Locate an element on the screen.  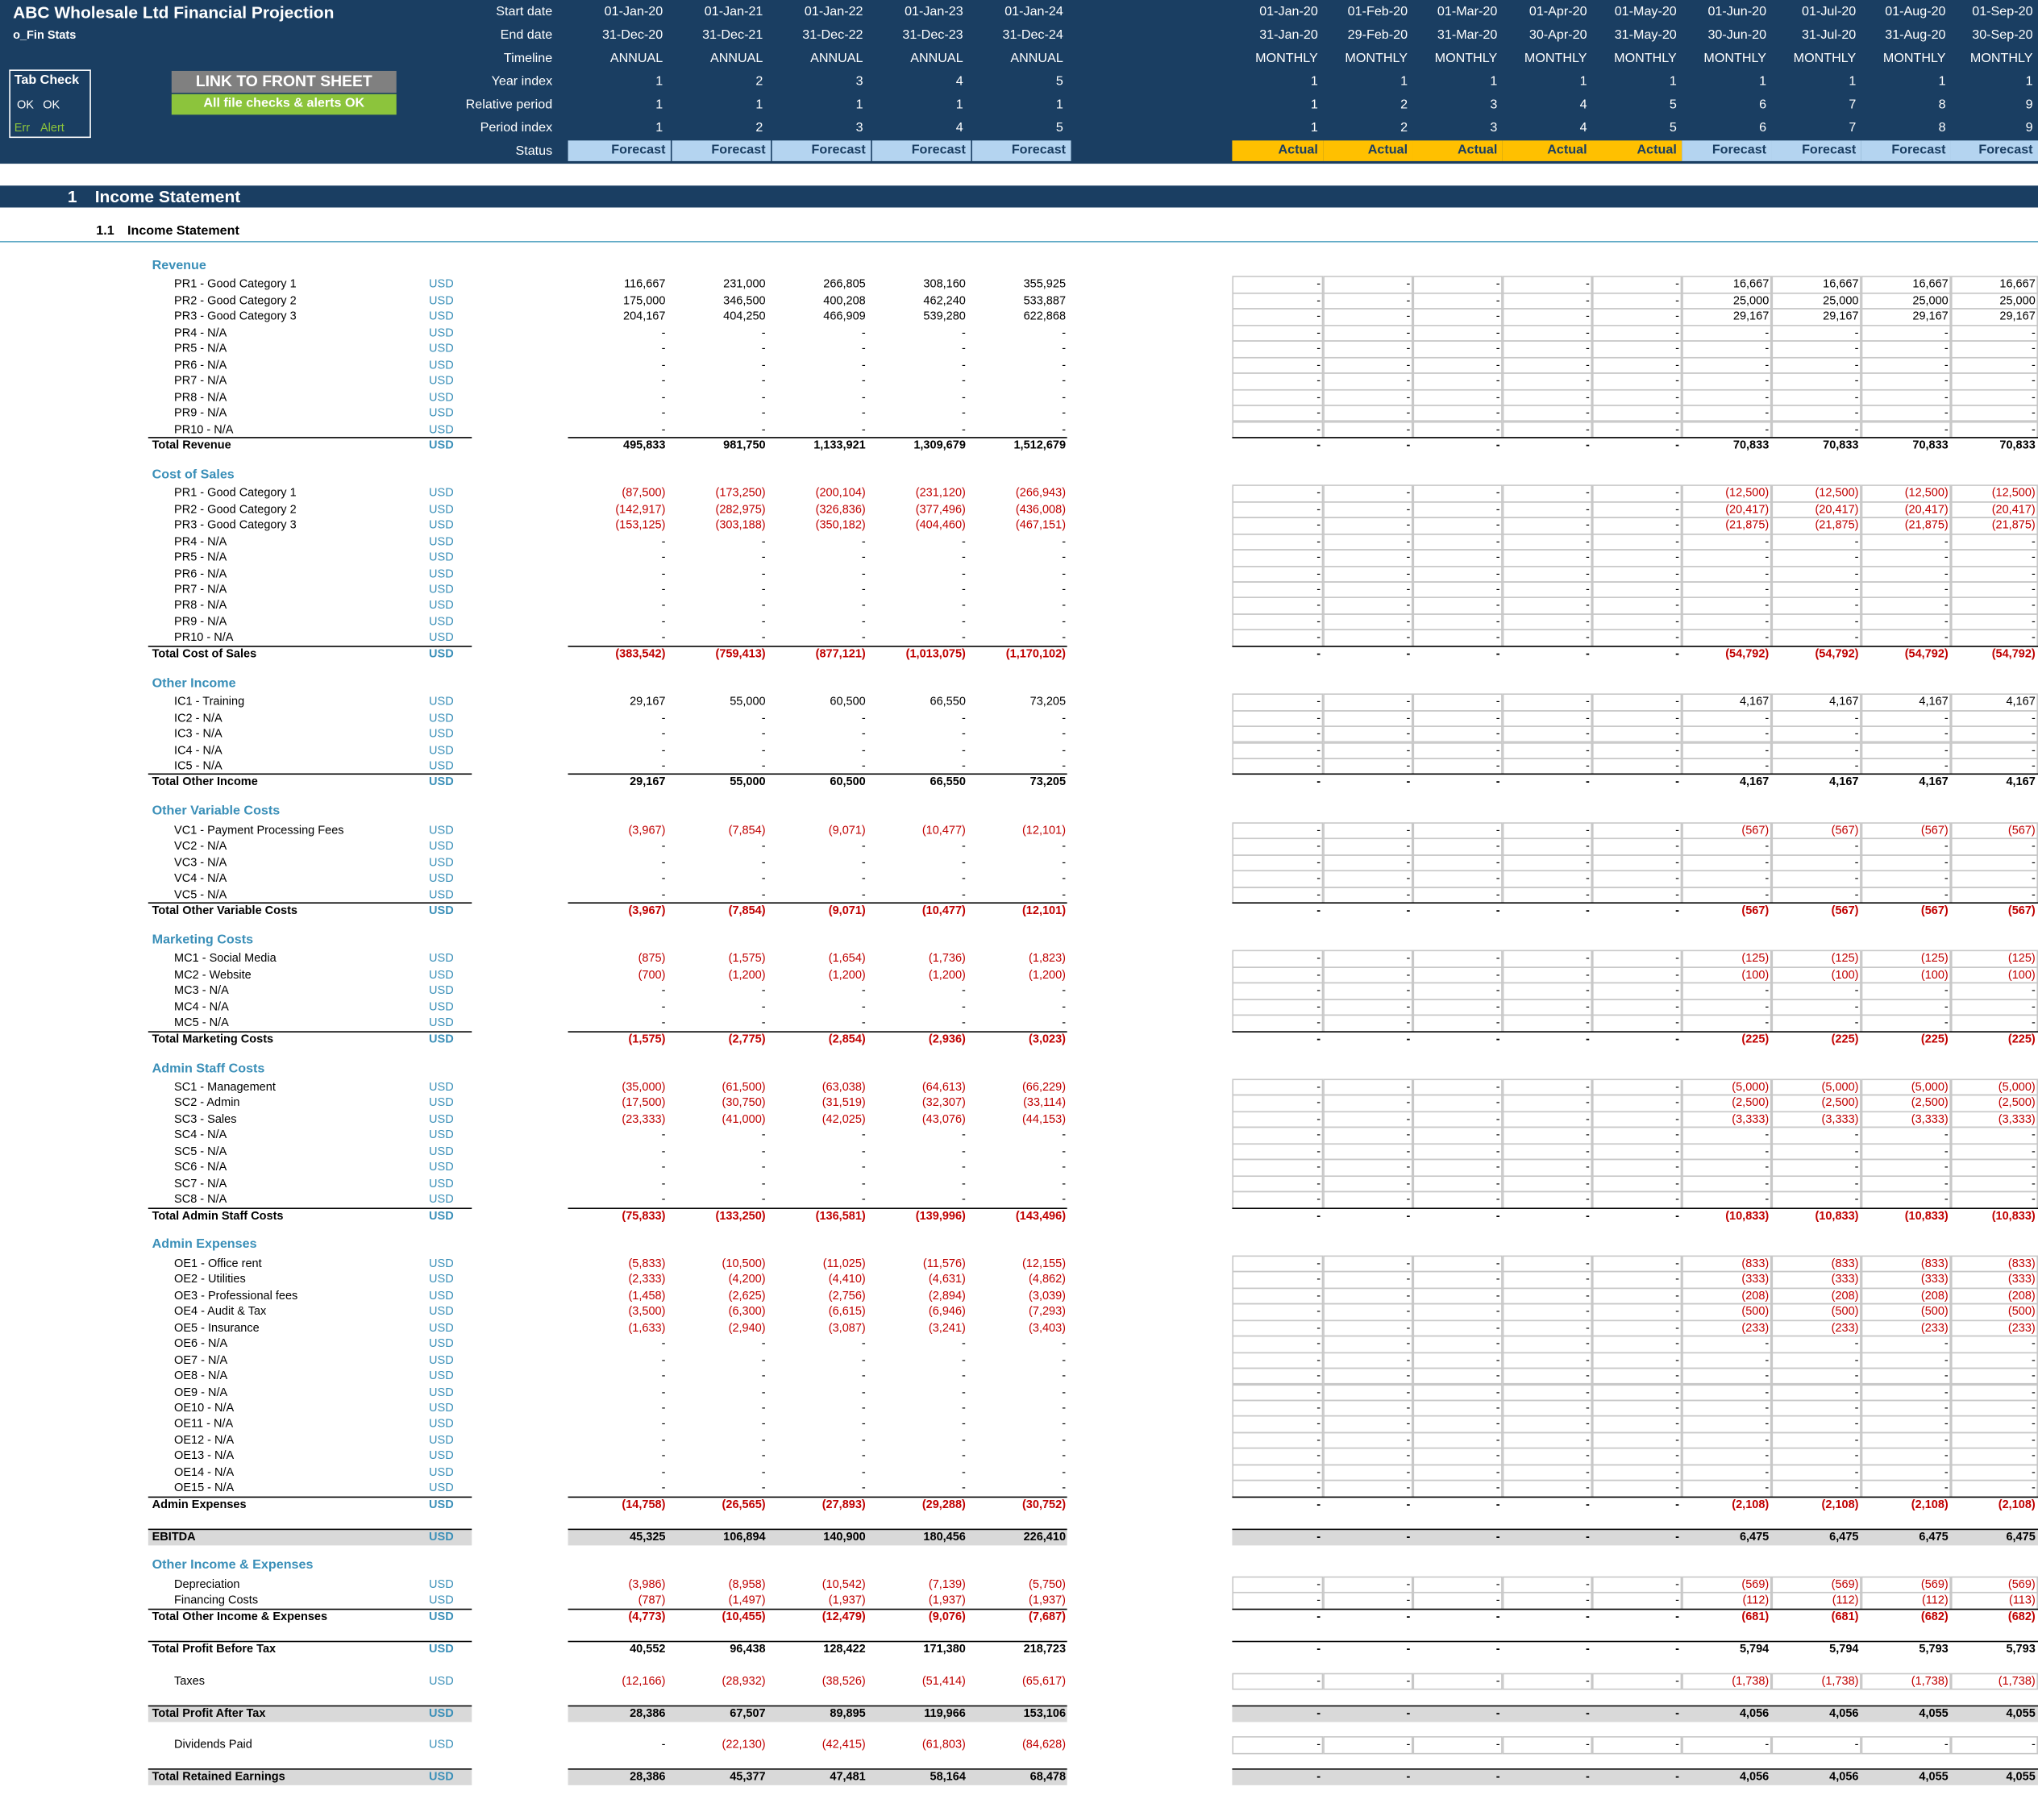
monthly-period-cell: 8 is located at coordinates (1942, 128).